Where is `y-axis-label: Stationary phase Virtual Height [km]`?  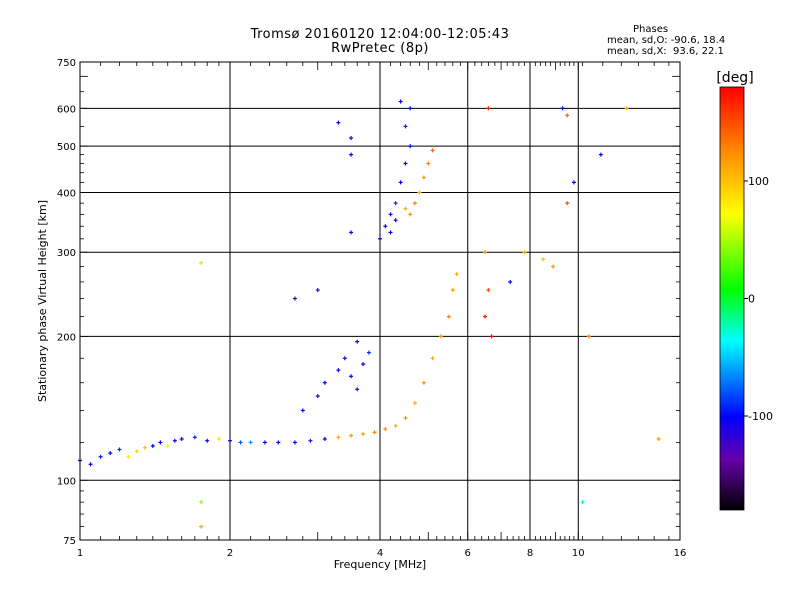
y-axis-label: Stationary phase Virtual Height [km] is located at coordinates (42, 301).